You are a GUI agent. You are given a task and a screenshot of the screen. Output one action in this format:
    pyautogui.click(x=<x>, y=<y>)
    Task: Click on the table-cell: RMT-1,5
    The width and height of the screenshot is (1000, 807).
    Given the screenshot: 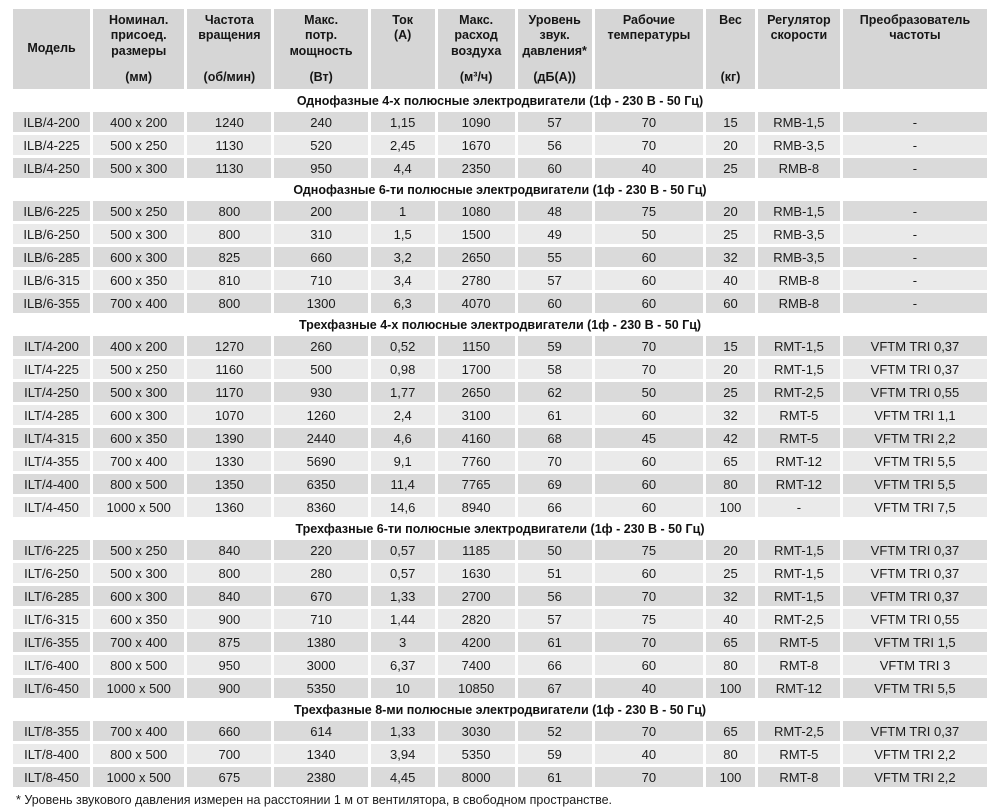 What is the action you would take?
    pyautogui.click(x=798, y=369)
    